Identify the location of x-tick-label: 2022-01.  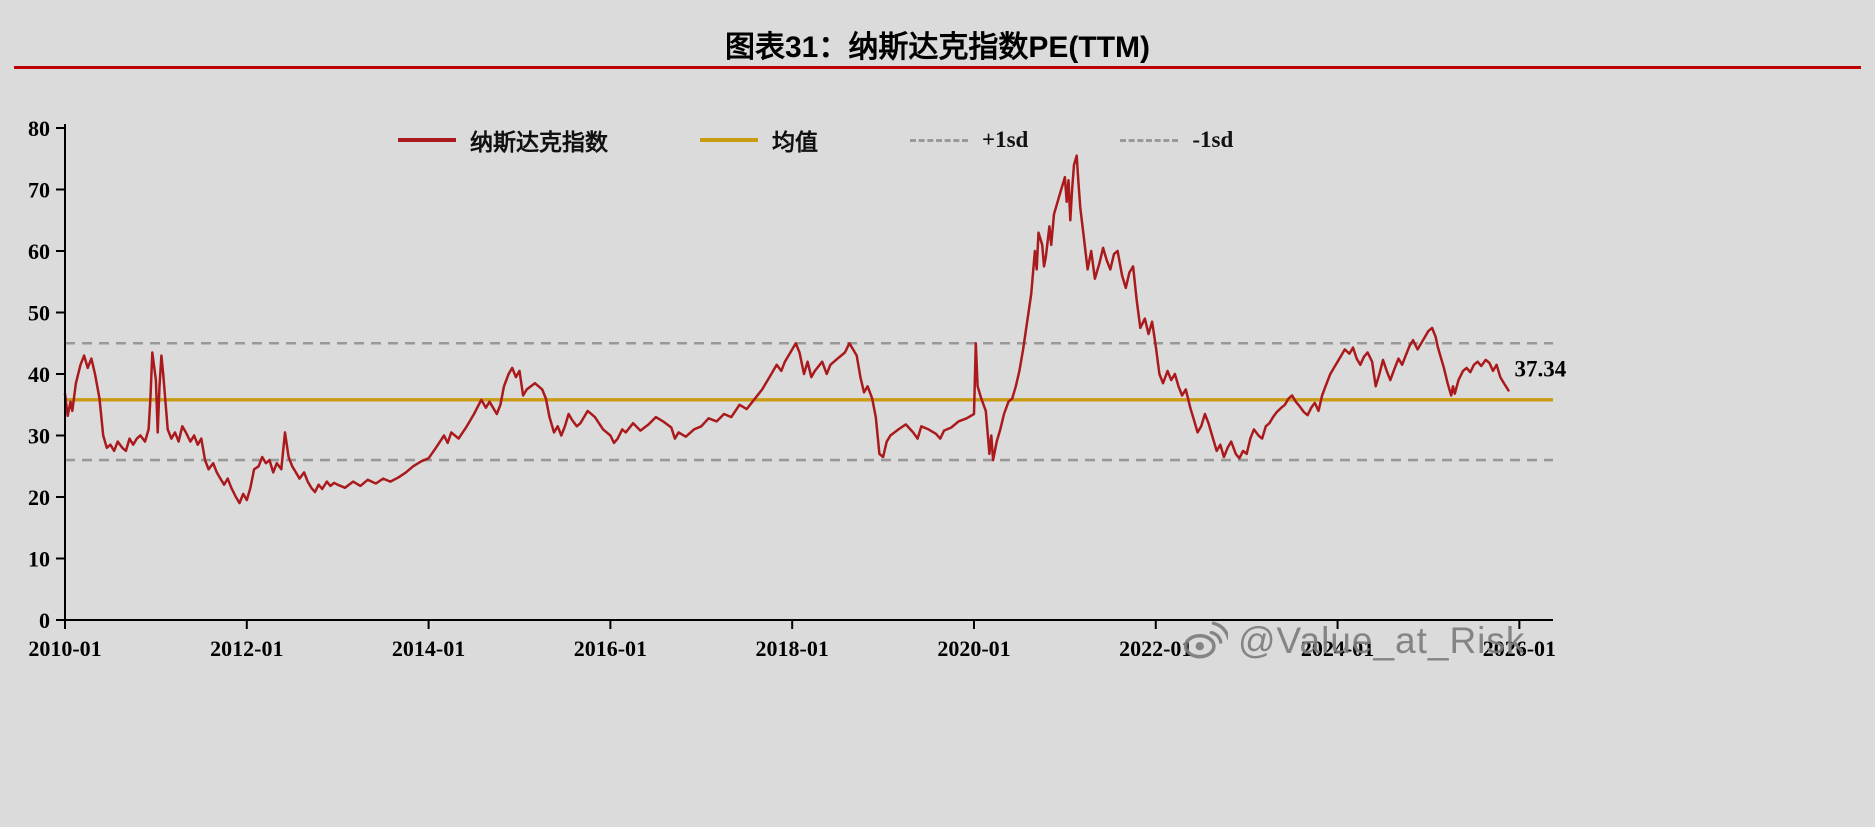
(1155, 648).